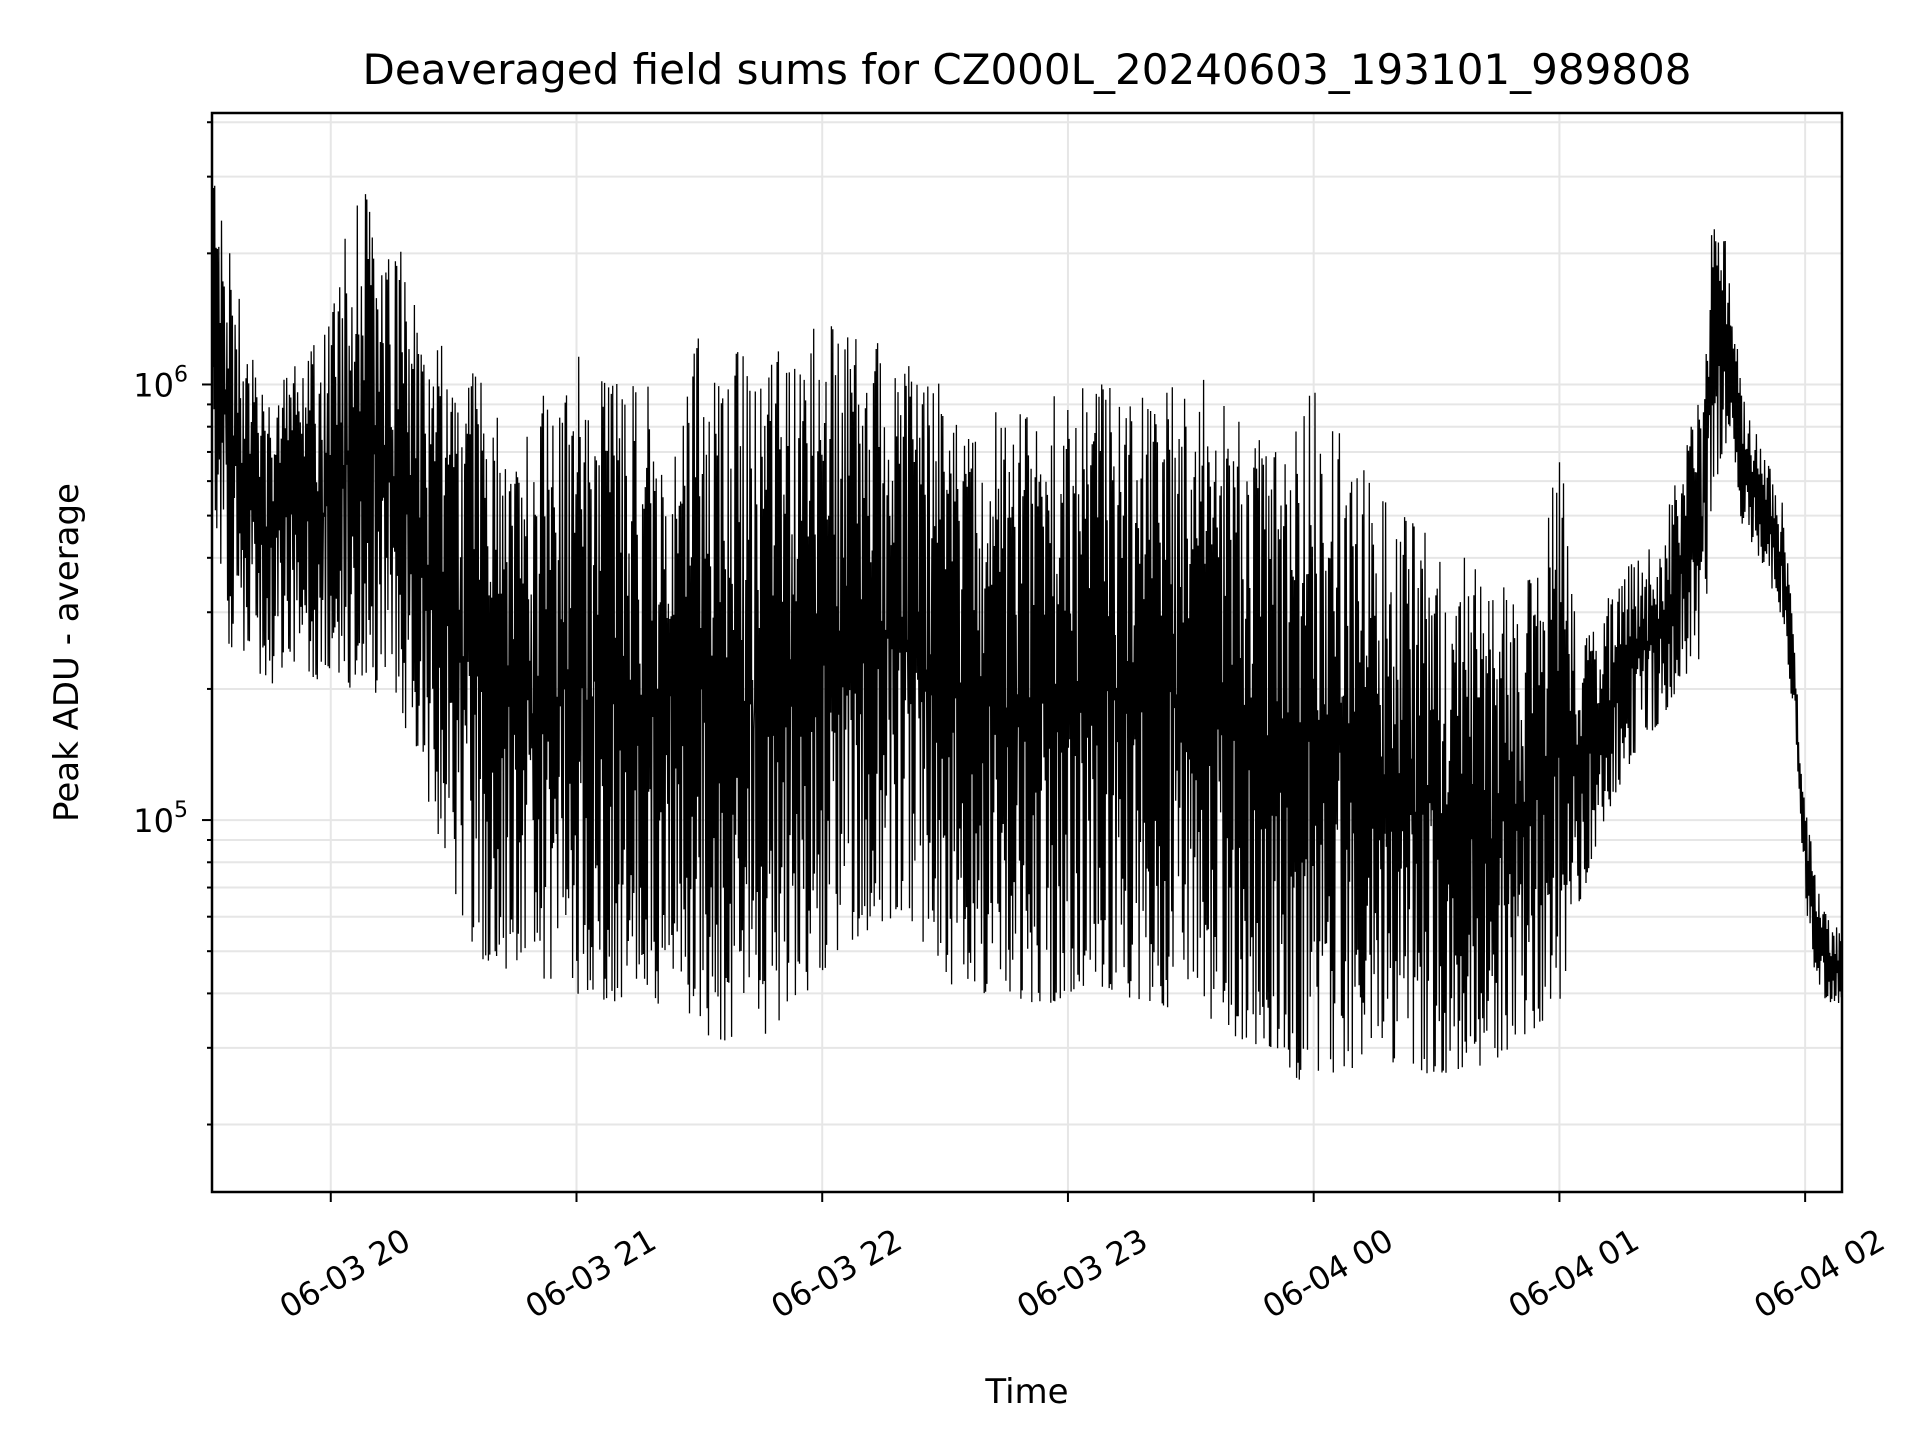 This screenshot has width=1920, height=1440. What do you see at coordinates (181, 810) in the screenshot?
I see `y-tick-label-exponent: 5` at bounding box center [181, 810].